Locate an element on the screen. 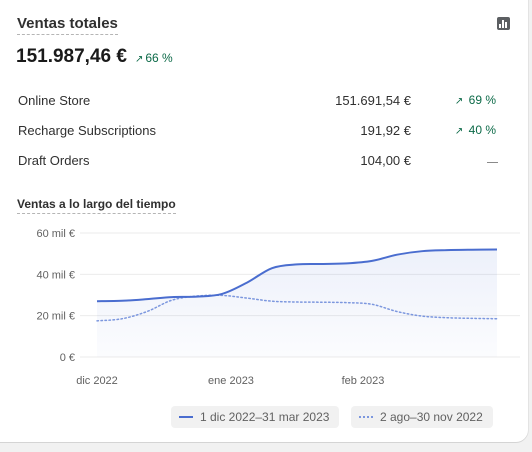 This screenshot has width=532, height=452. chart-subtitle: Ventas a lo largo del tiempo is located at coordinates (96, 205).